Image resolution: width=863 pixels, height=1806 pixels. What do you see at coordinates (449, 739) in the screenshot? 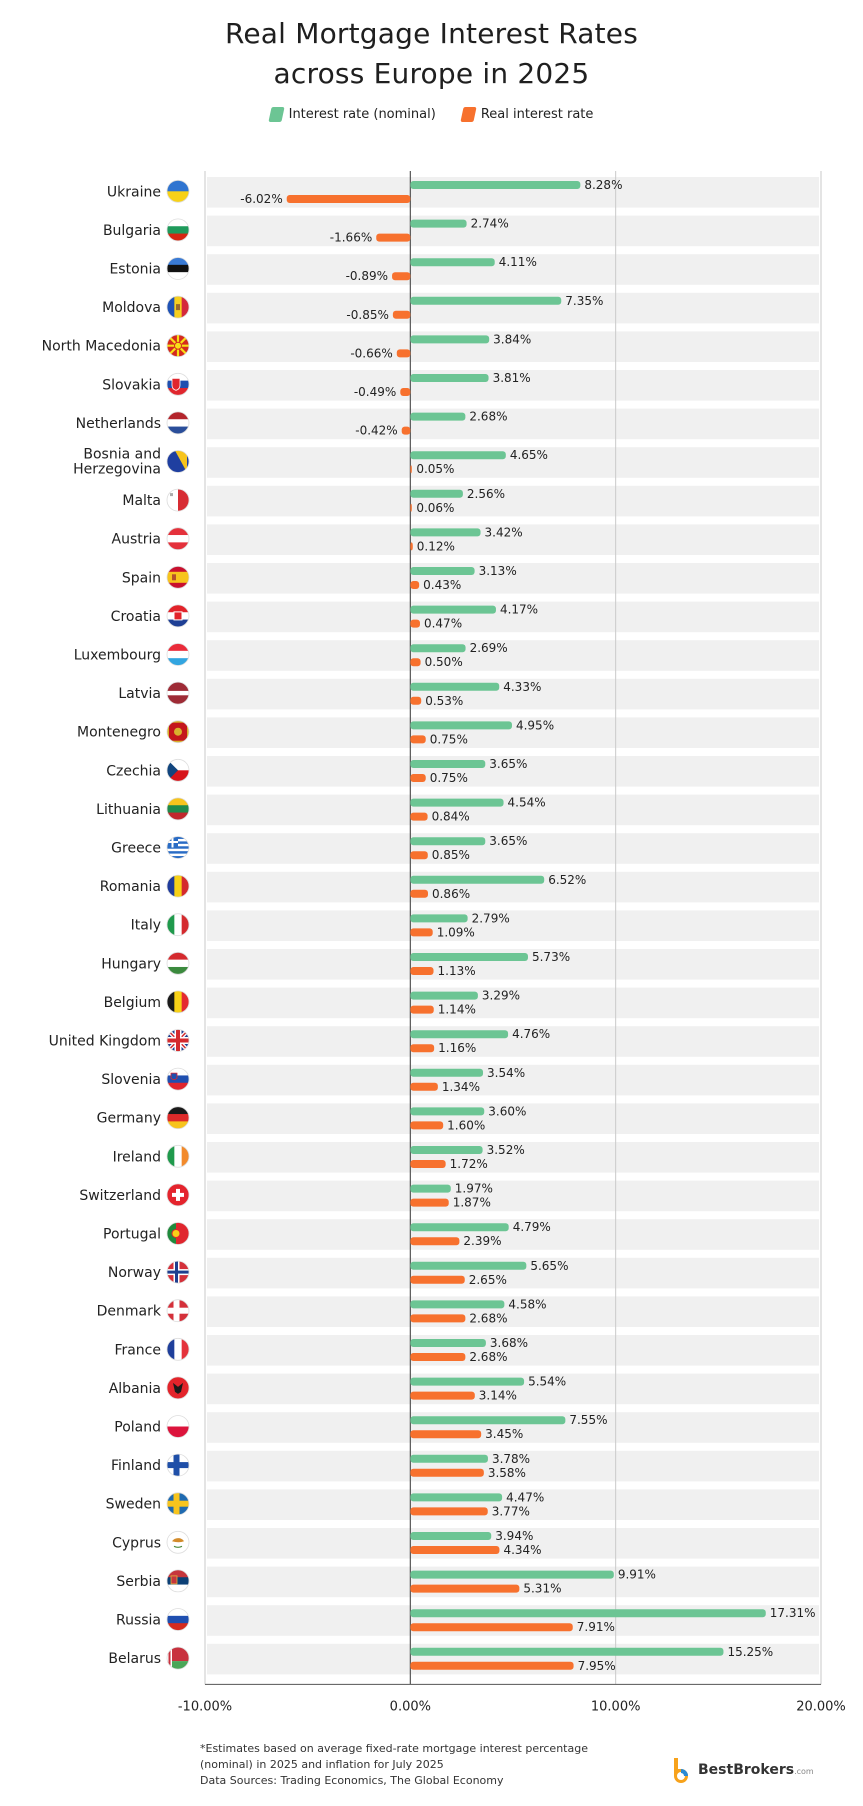
I see `data-label-real: 0.75%` at bounding box center [449, 739].